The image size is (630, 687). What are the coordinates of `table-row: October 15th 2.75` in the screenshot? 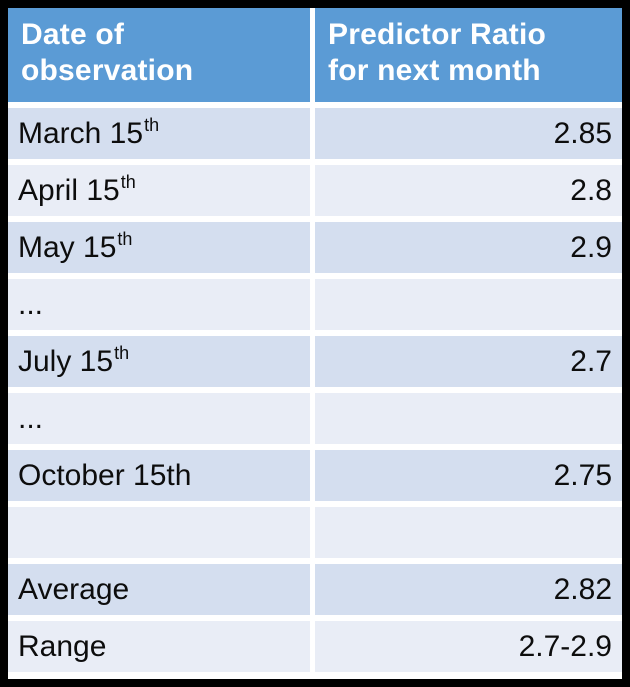 It's located at (315, 475).